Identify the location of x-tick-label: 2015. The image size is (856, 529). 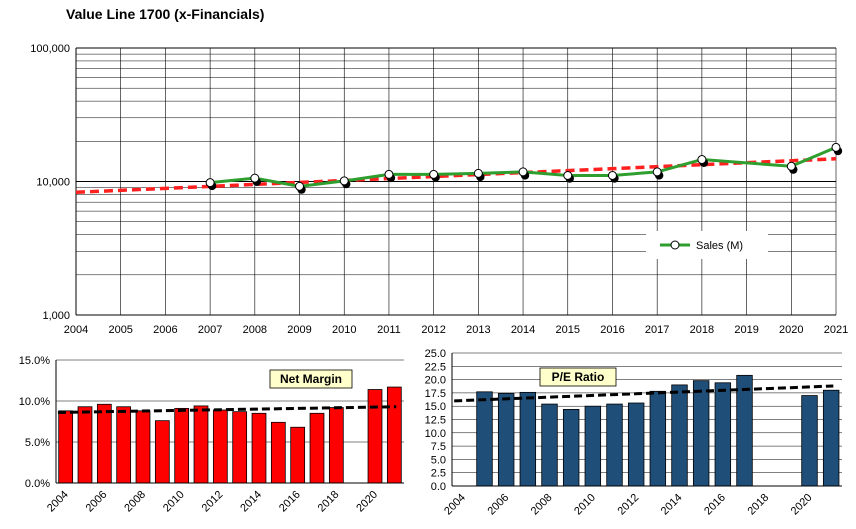
(568, 330).